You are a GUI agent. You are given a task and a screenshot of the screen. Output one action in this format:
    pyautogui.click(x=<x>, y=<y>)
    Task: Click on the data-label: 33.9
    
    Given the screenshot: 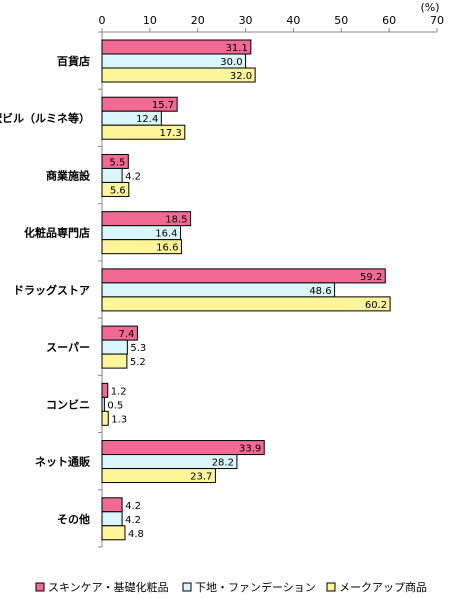 What is the action you would take?
    pyautogui.click(x=250, y=449)
    